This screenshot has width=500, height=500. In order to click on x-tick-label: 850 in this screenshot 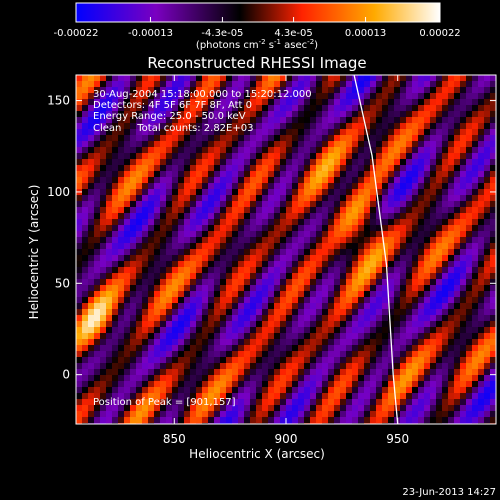, I will do `click(174, 439)`.